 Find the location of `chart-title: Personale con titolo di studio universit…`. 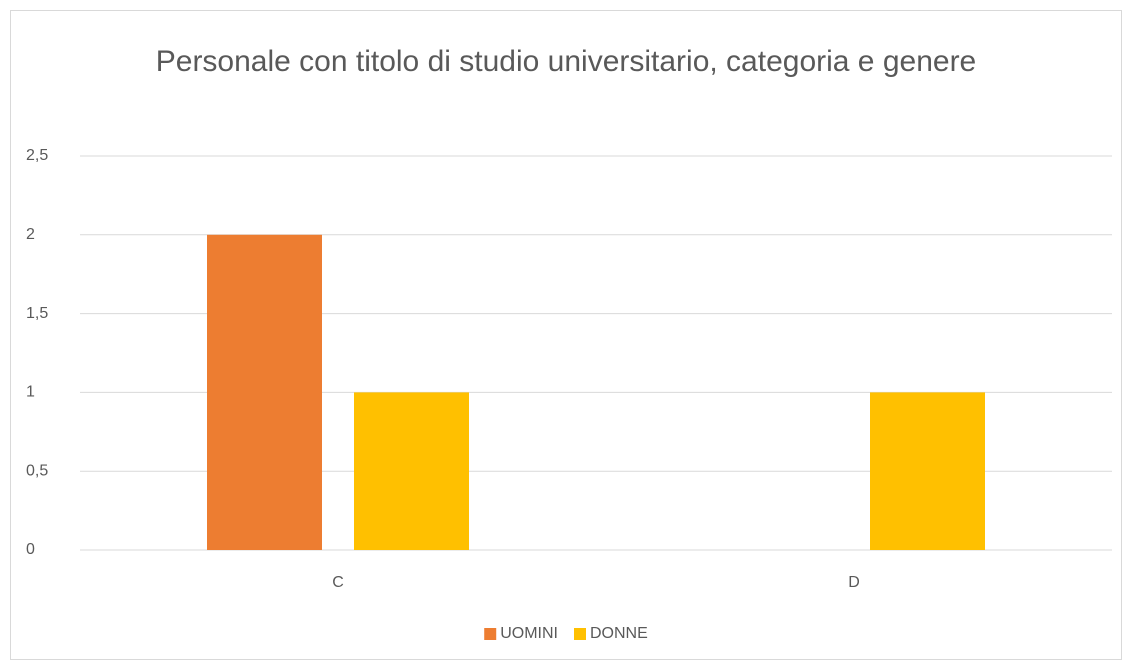

chart-title: Personale con titolo di studio universit… is located at coordinates (566, 61).